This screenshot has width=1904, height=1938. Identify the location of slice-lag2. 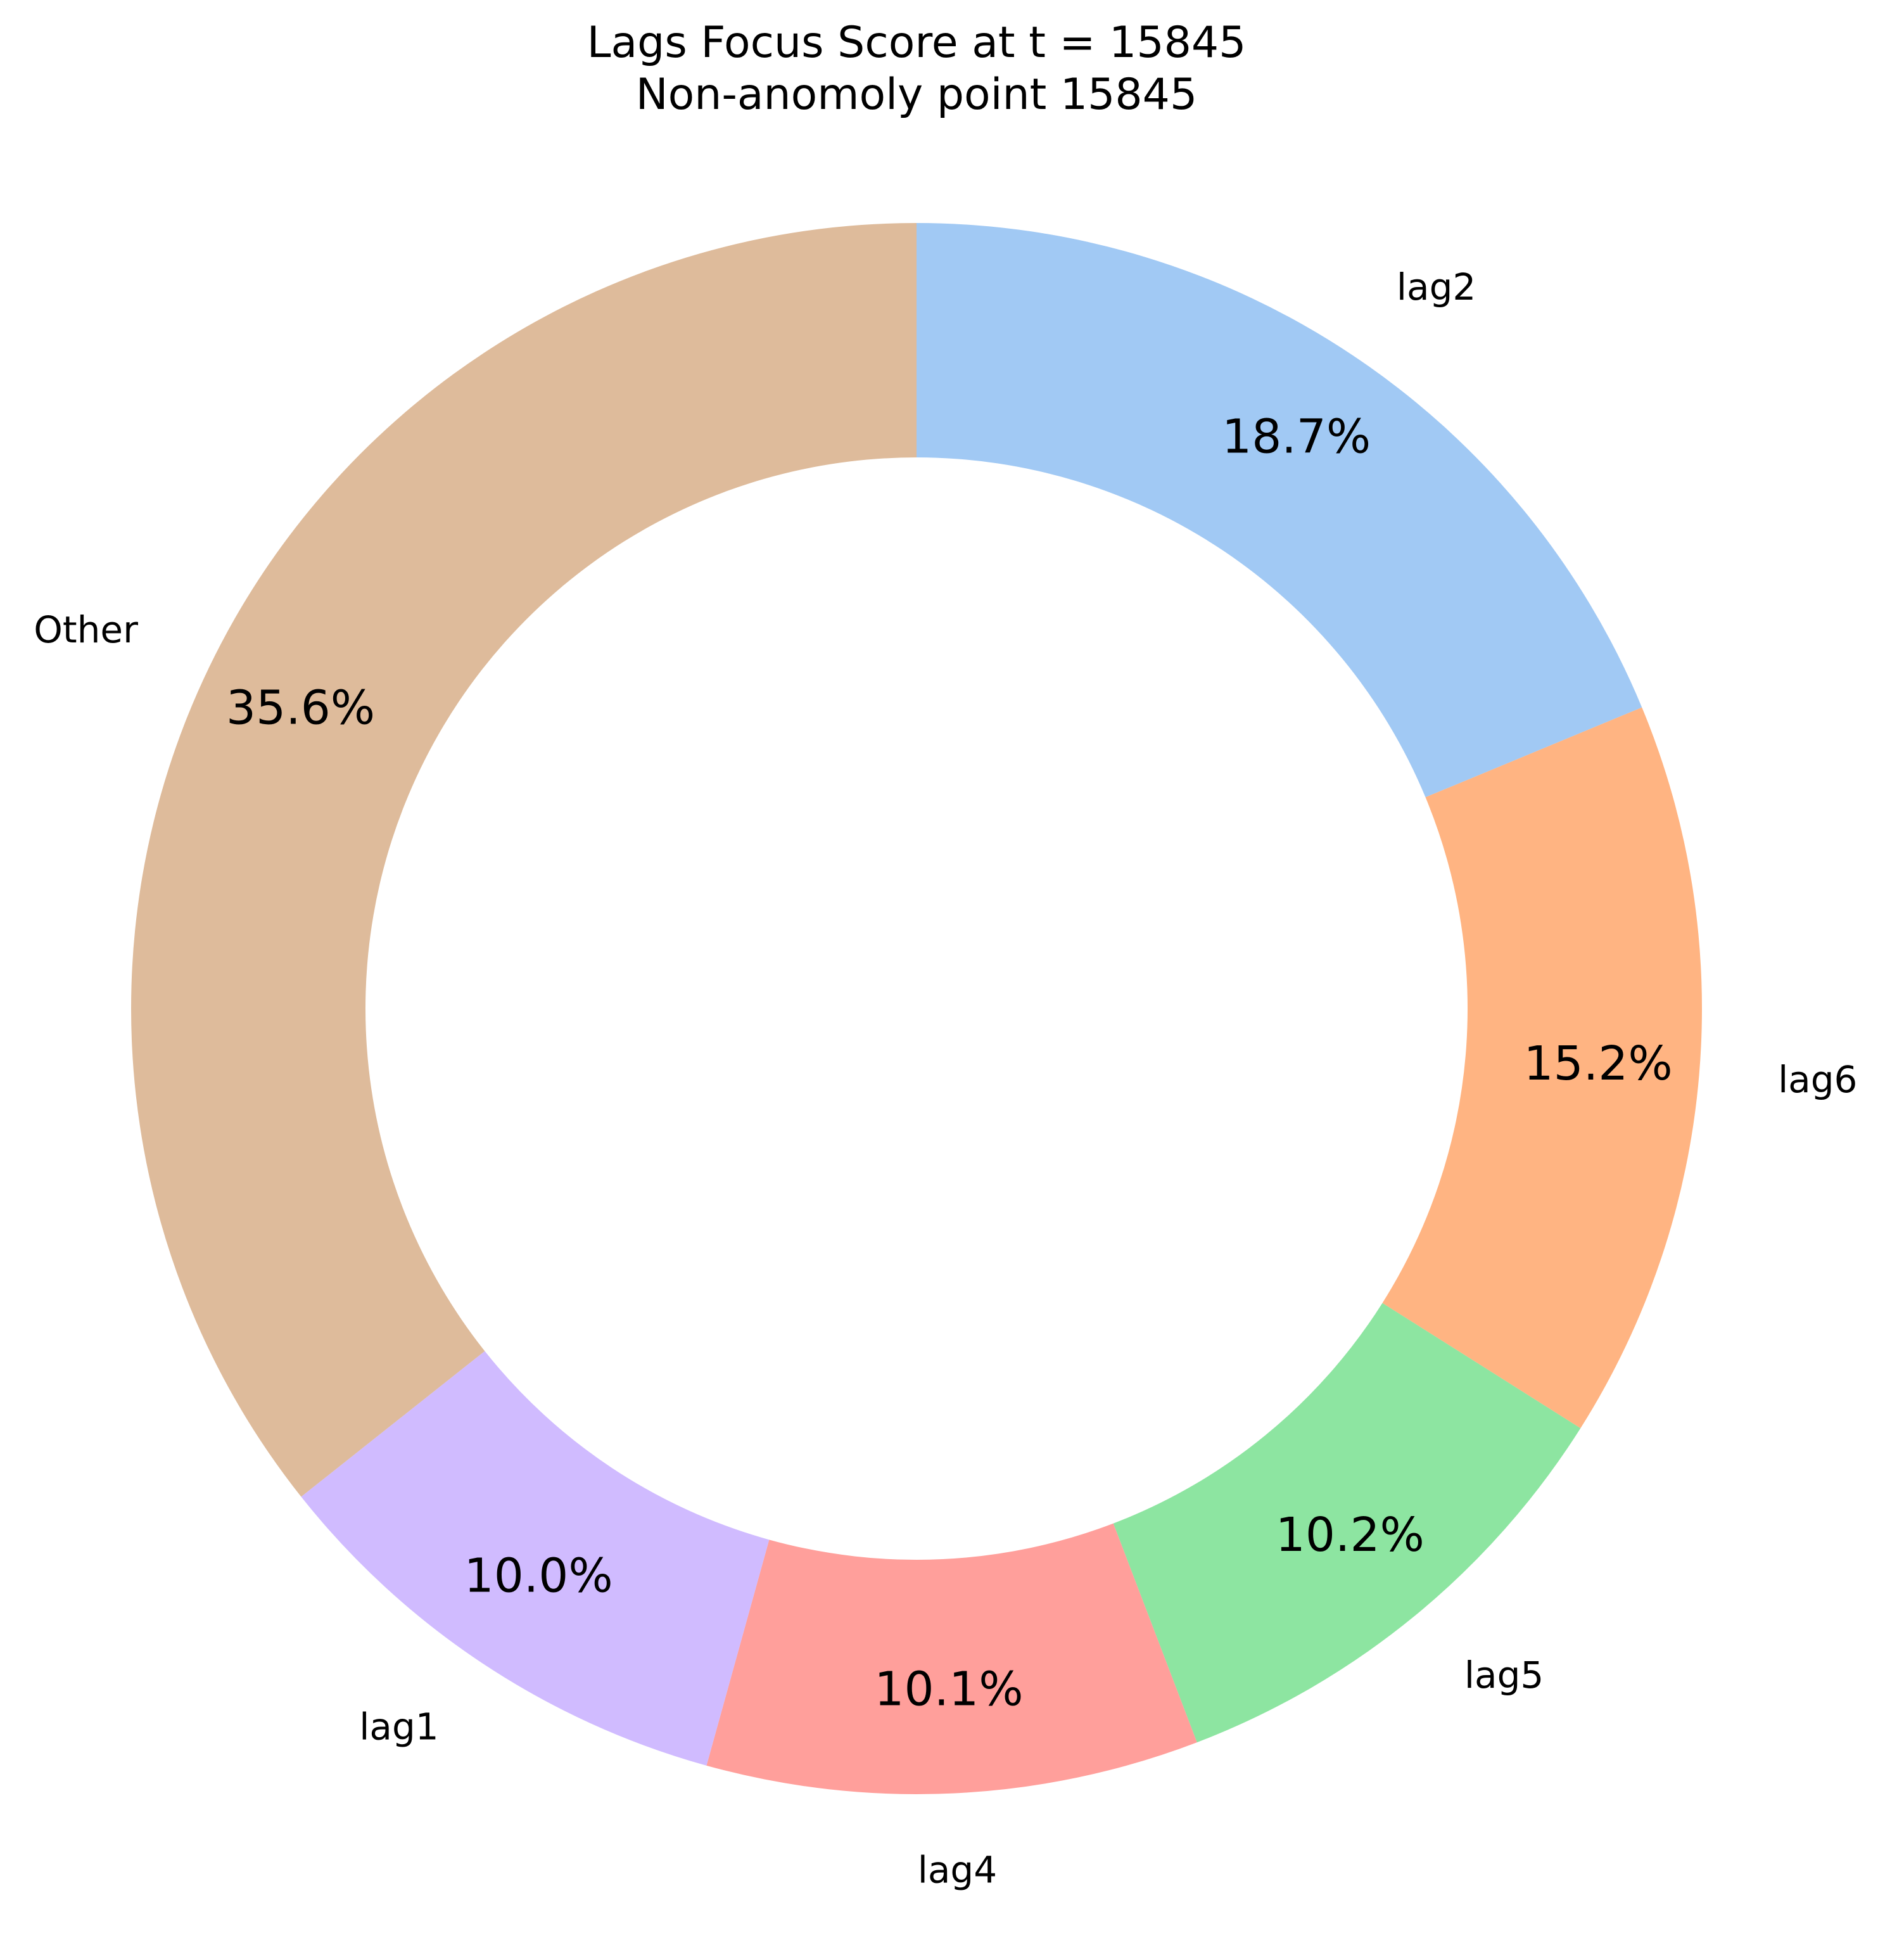
(1279, 510).